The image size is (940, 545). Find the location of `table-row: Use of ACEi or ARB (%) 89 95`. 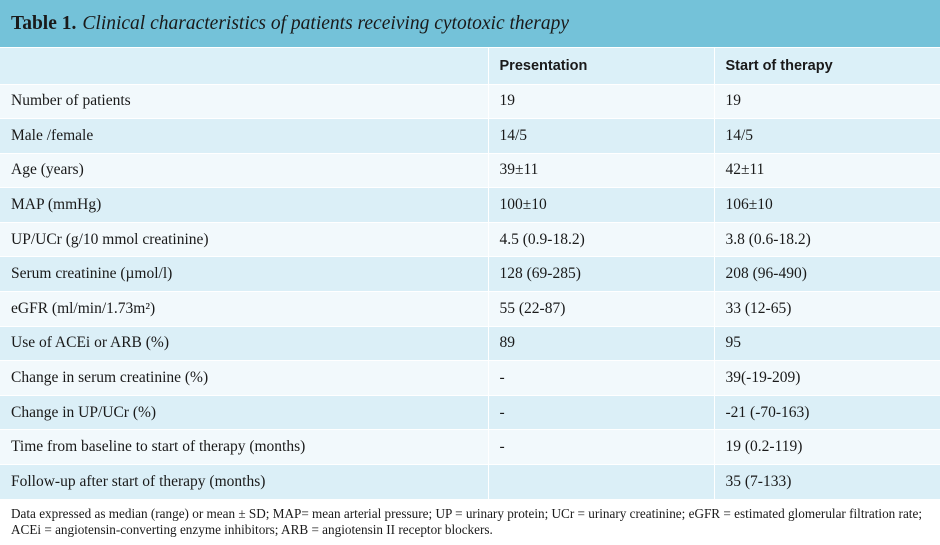

table-row: Use of ACEi or ARB (%) 89 95 is located at coordinates (470, 344).